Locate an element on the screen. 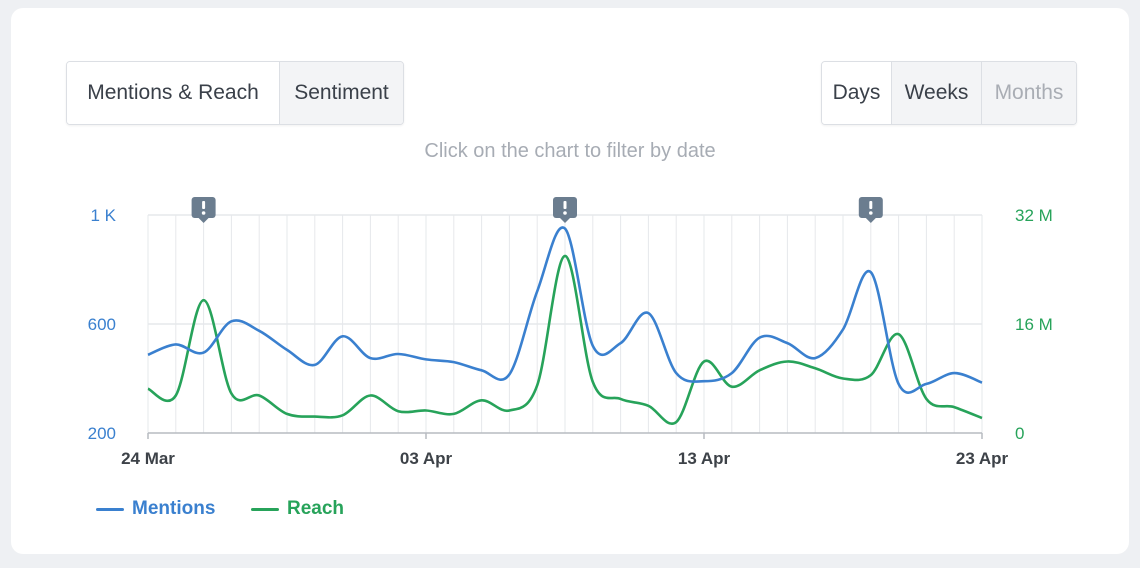 This screenshot has height=568, width=1140. period-months-button: Months is located at coordinates (1028, 93).